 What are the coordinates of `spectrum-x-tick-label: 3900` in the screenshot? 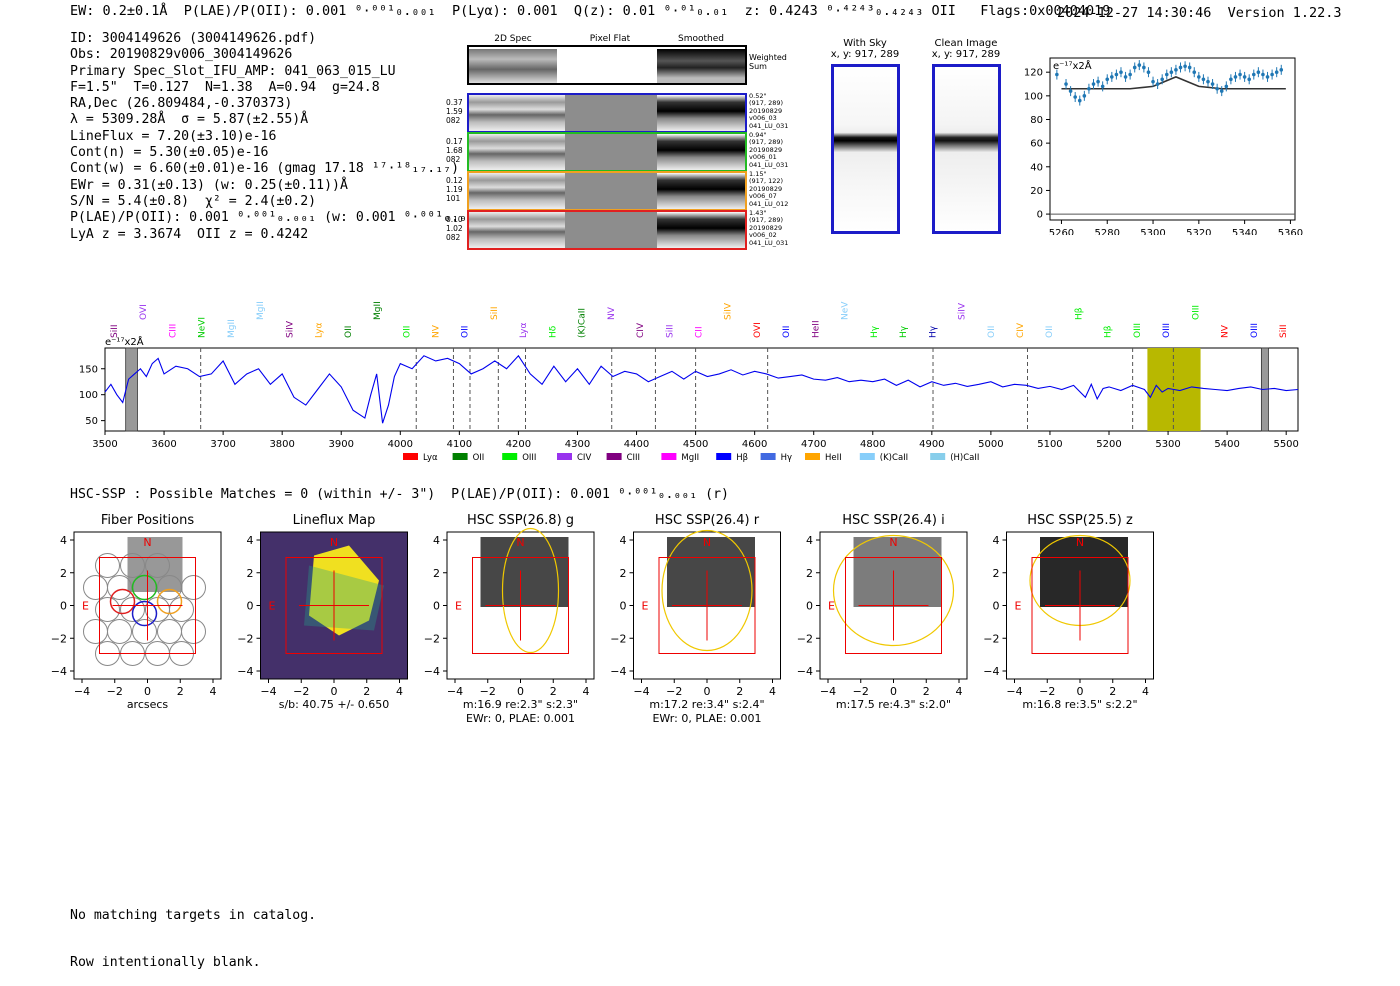 It's located at (341, 444).